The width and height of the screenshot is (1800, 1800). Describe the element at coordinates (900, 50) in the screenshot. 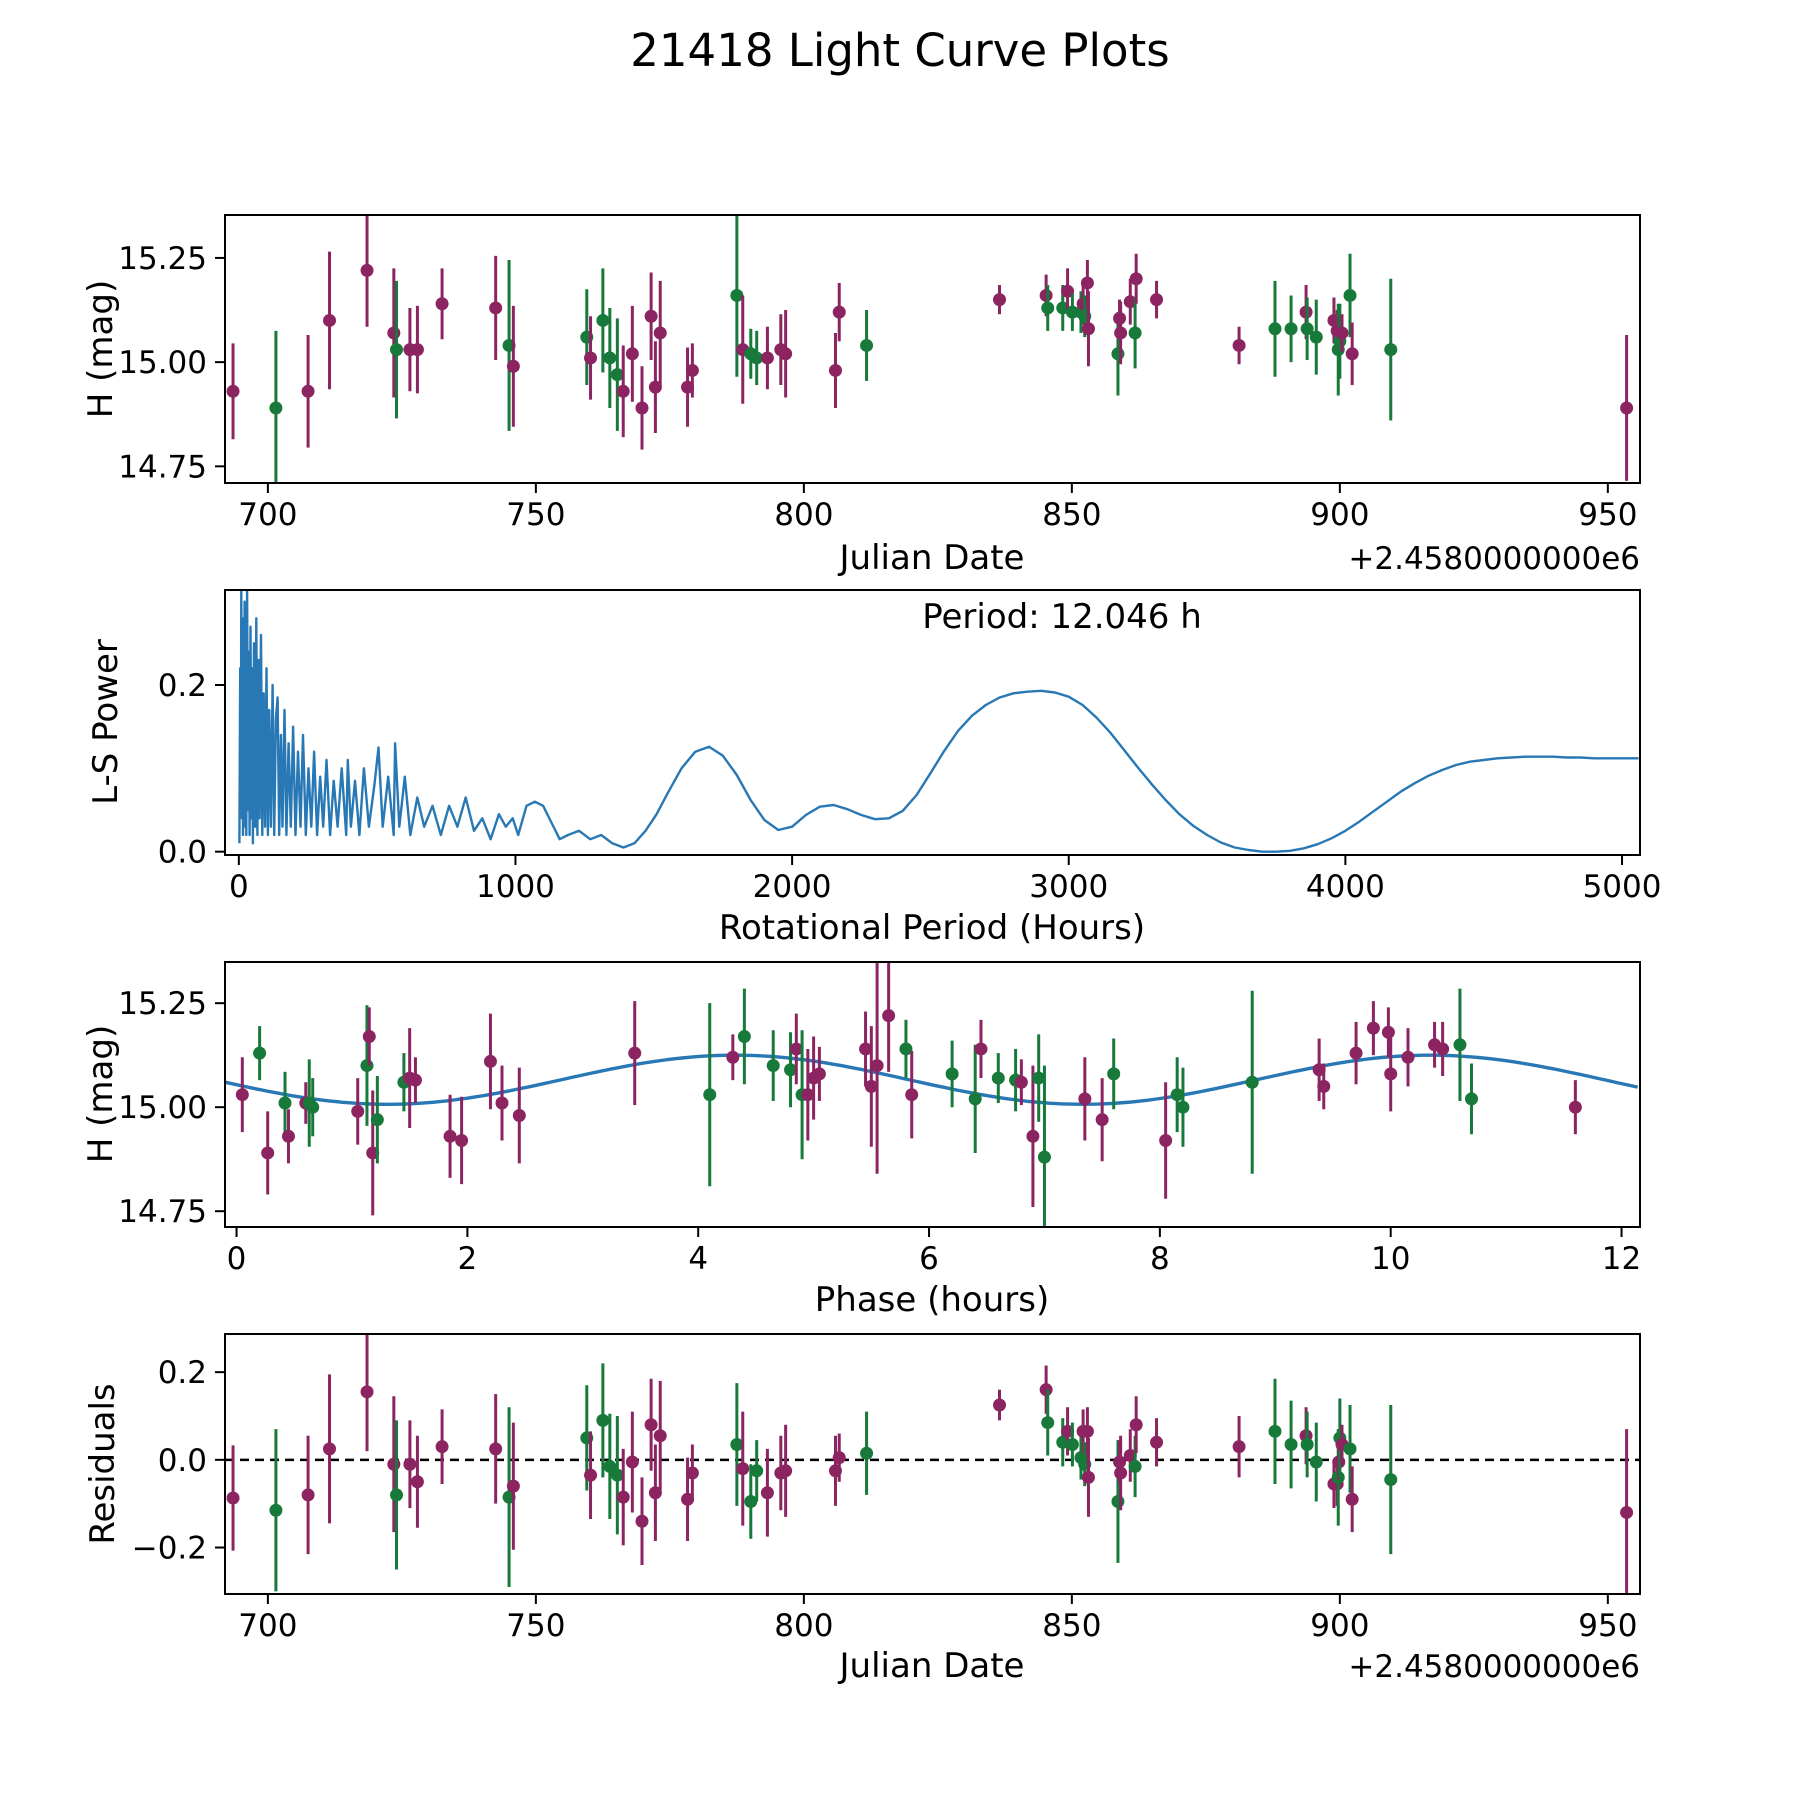

I see `figure-title: 21418 Light Curve Plots` at that location.